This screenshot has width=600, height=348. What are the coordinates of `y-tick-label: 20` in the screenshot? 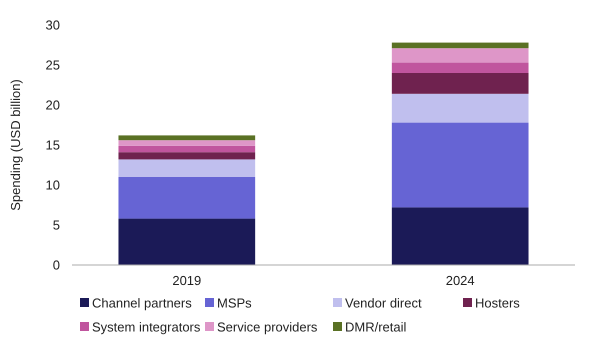 It's located at (53, 105).